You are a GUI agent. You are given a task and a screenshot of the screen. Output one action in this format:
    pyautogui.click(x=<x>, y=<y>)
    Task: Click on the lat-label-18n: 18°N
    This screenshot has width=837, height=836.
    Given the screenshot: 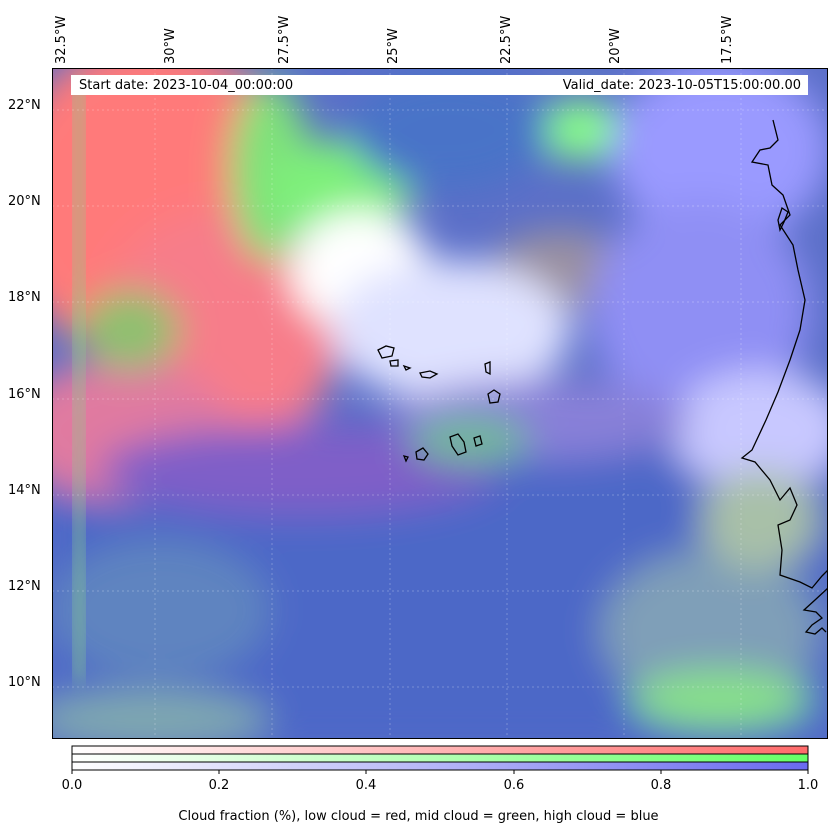 What is the action you would take?
    pyautogui.click(x=24, y=297)
    